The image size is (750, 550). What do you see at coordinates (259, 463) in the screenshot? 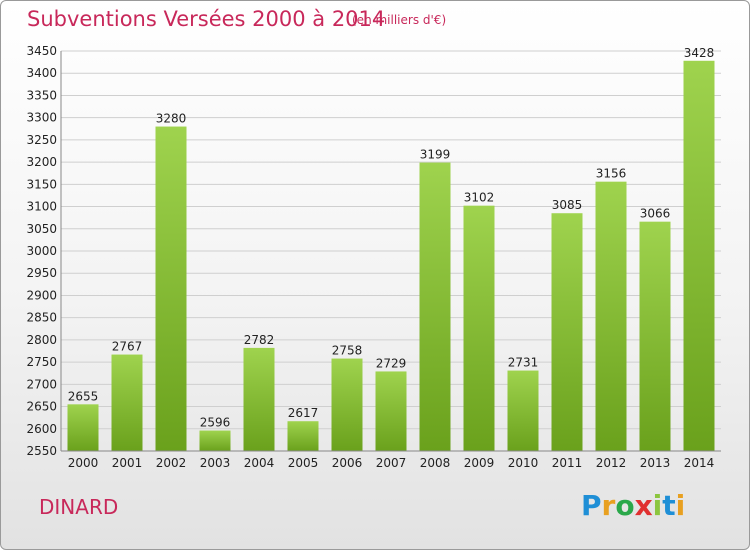
I see `x-tick-label: 2004` at bounding box center [259, 463].